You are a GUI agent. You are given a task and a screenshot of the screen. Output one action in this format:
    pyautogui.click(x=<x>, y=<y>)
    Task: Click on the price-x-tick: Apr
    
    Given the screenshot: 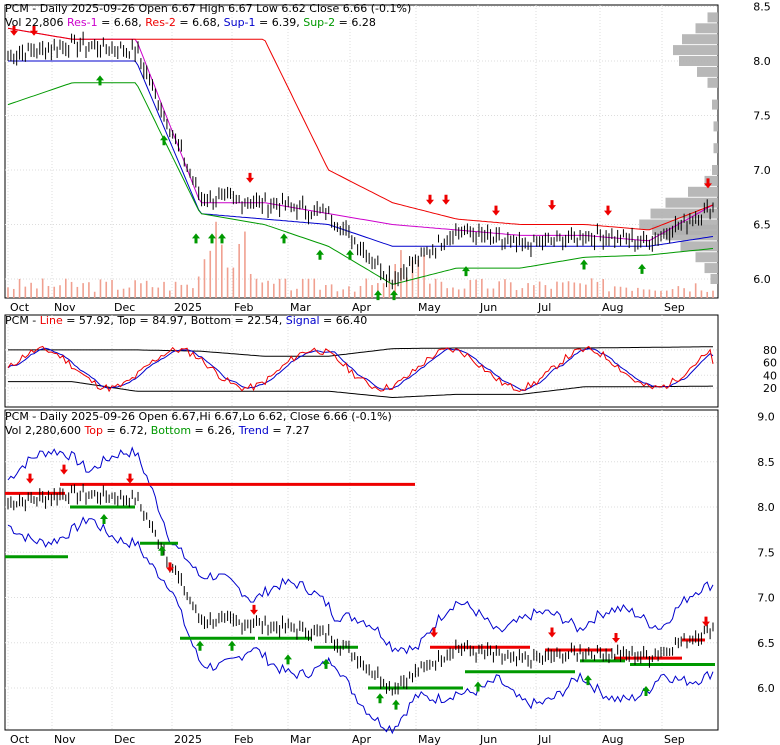 What is the action you would take?
    pyautogui.click(x=362, y=307)
    